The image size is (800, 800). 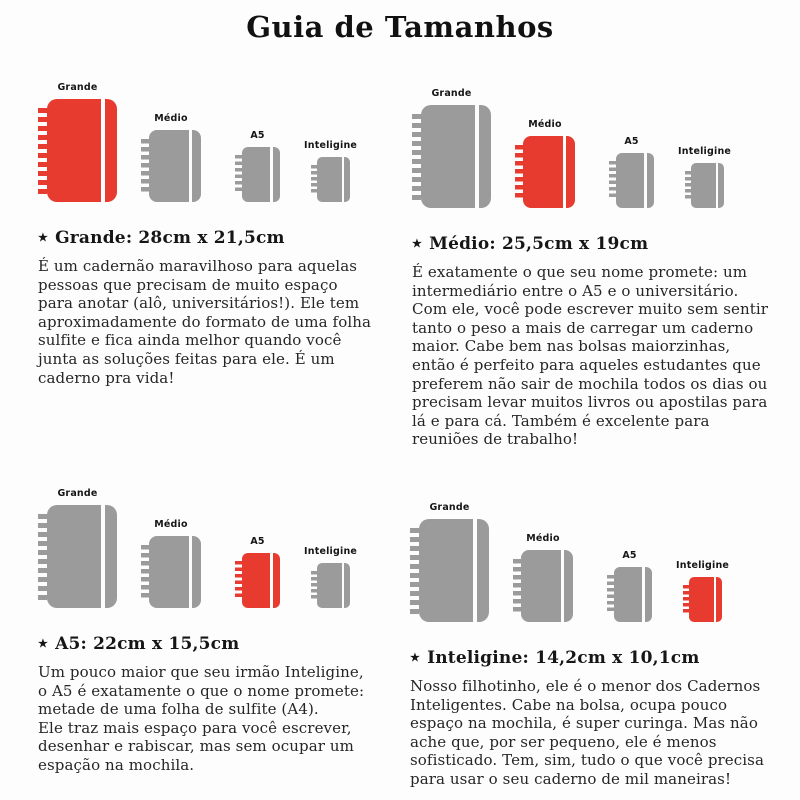 I want to click on section-heading-text: Inteligine: 14,2cm x 10,1cm, so click(x=563, y=658).